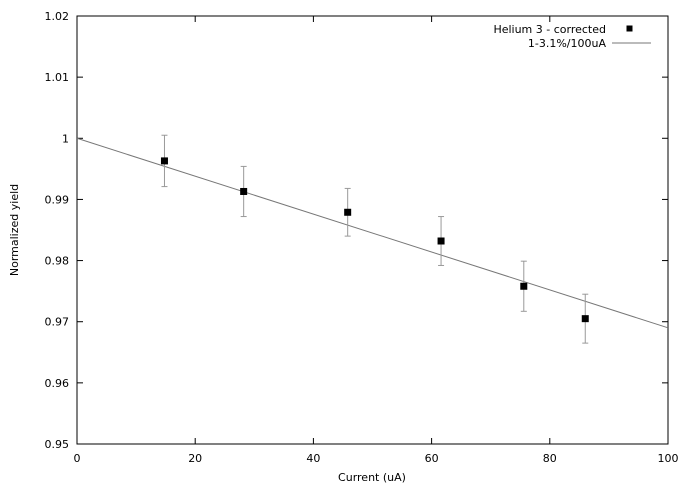 The height and width of the screenshot is (485, 692). Describe the element at coordinates (57, 199) in the screenshot. I see `y-tick-label: 0.99` at that location.